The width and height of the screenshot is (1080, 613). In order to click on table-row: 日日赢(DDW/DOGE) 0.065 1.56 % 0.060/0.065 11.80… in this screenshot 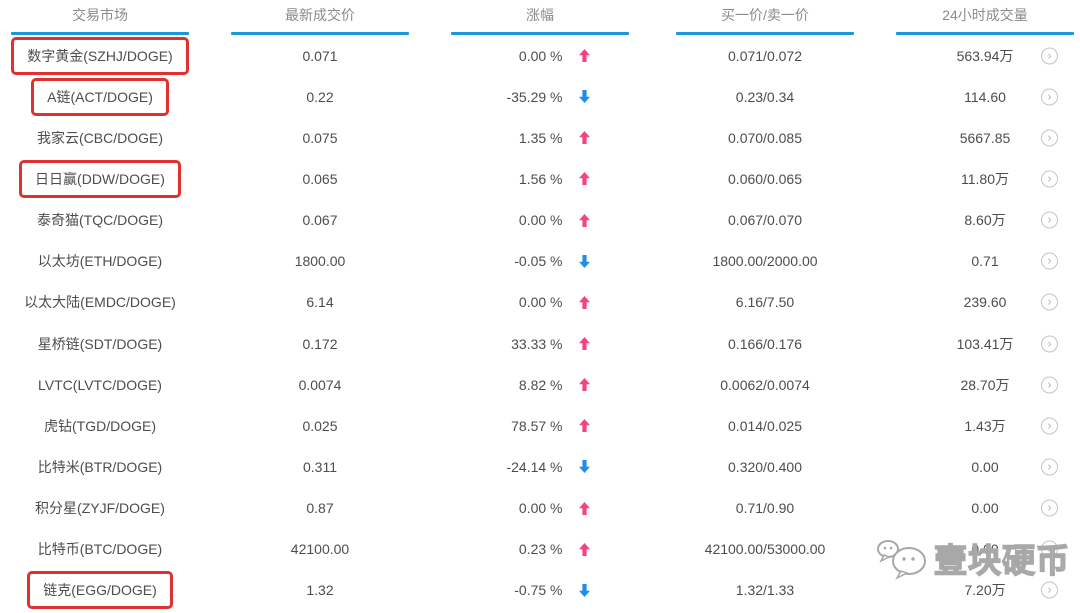, I will do `click(540, 178)`.